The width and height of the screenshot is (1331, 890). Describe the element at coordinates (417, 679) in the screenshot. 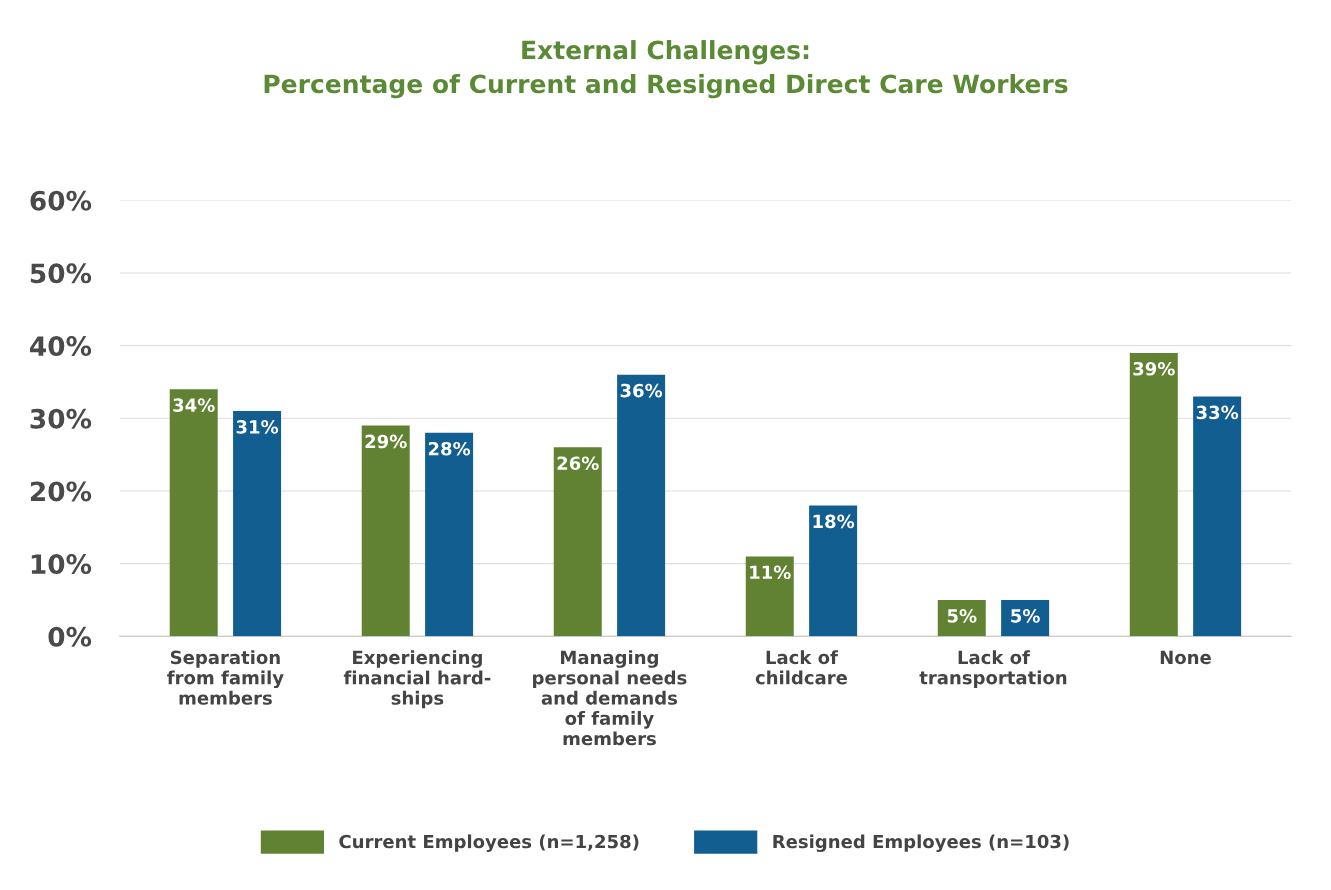

I see `x-tick-label: Experiencing financial hard- ships` at that location.